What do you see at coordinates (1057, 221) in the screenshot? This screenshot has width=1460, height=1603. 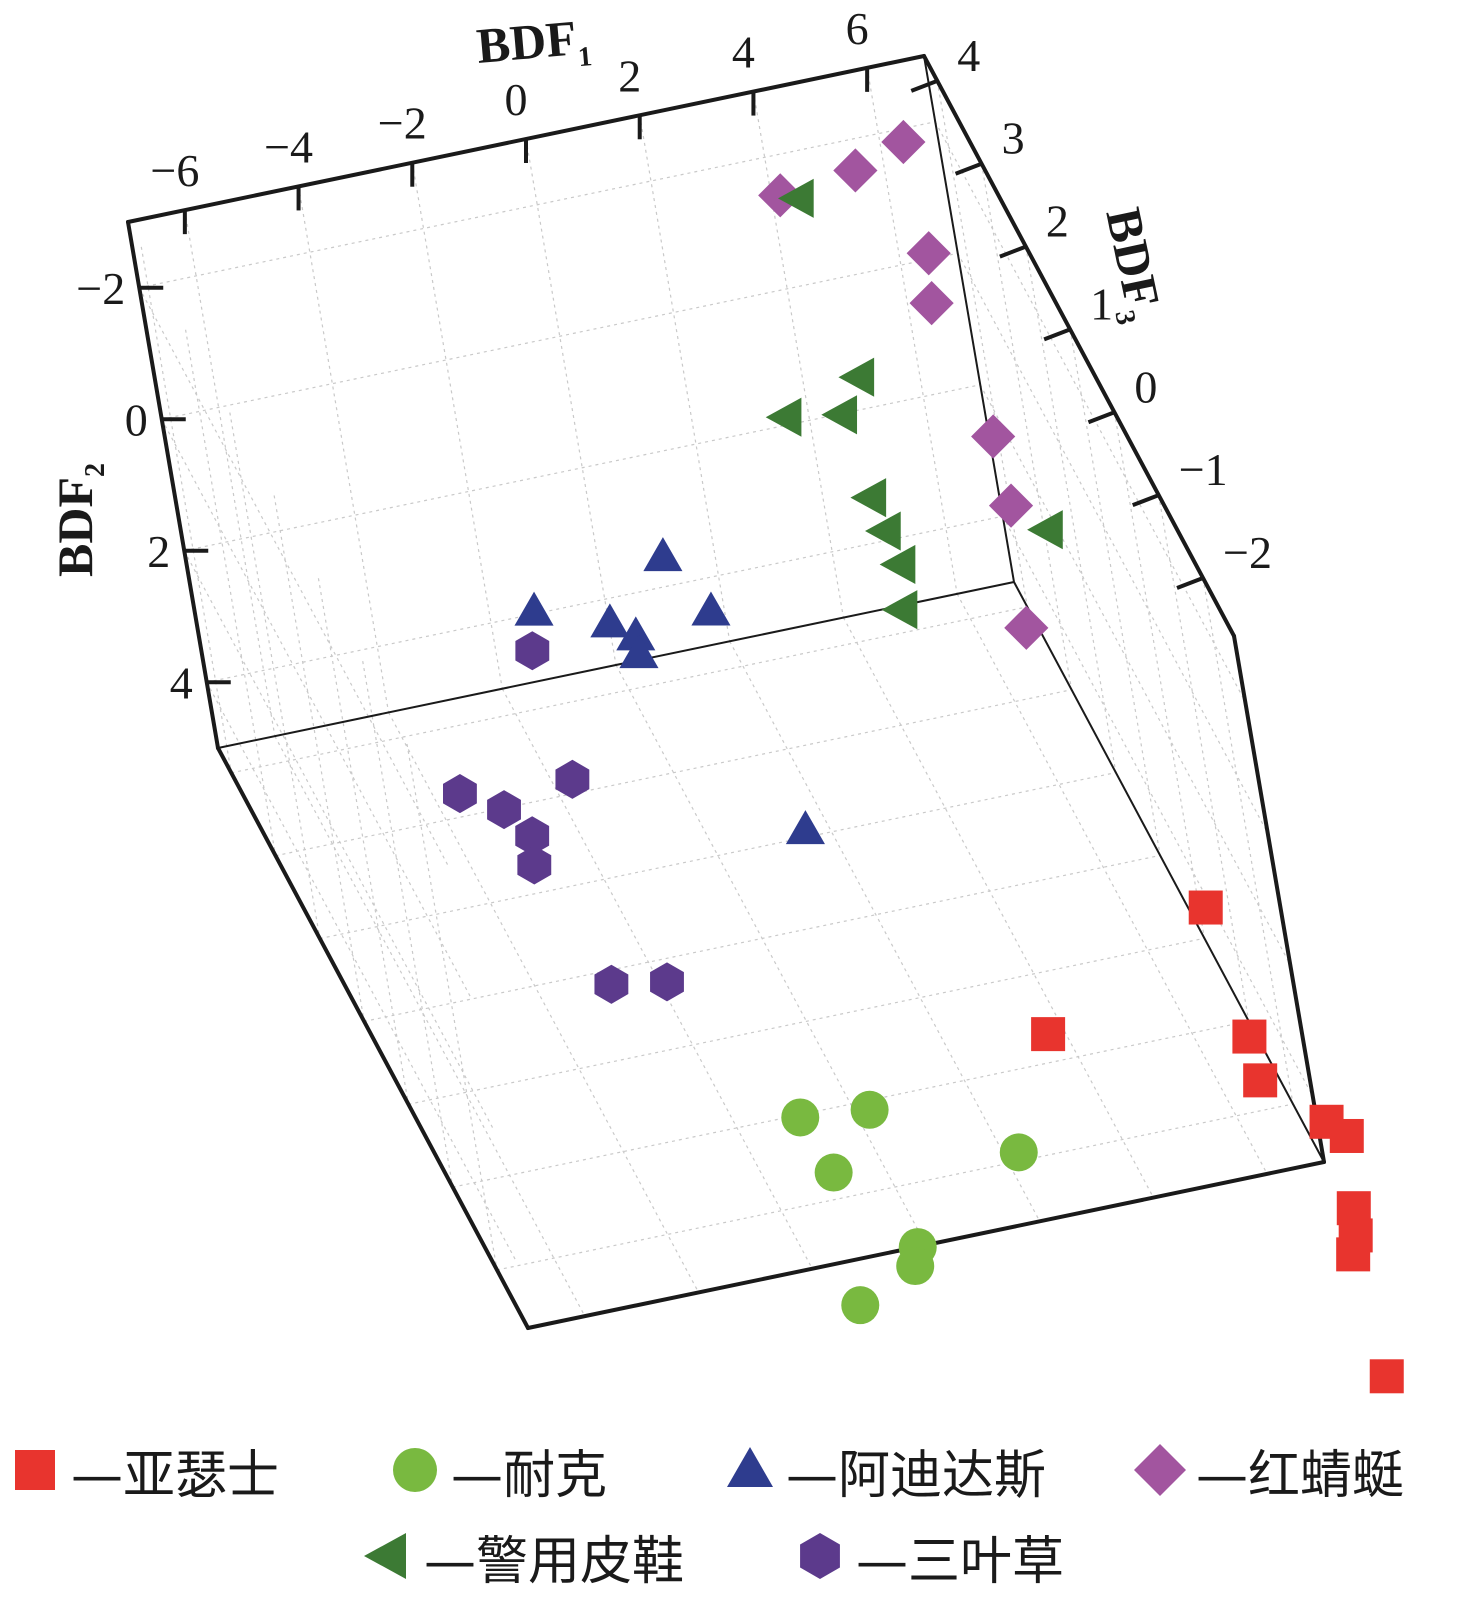 I see `z-tick-label: 2` at bounding box center [1057, 221].